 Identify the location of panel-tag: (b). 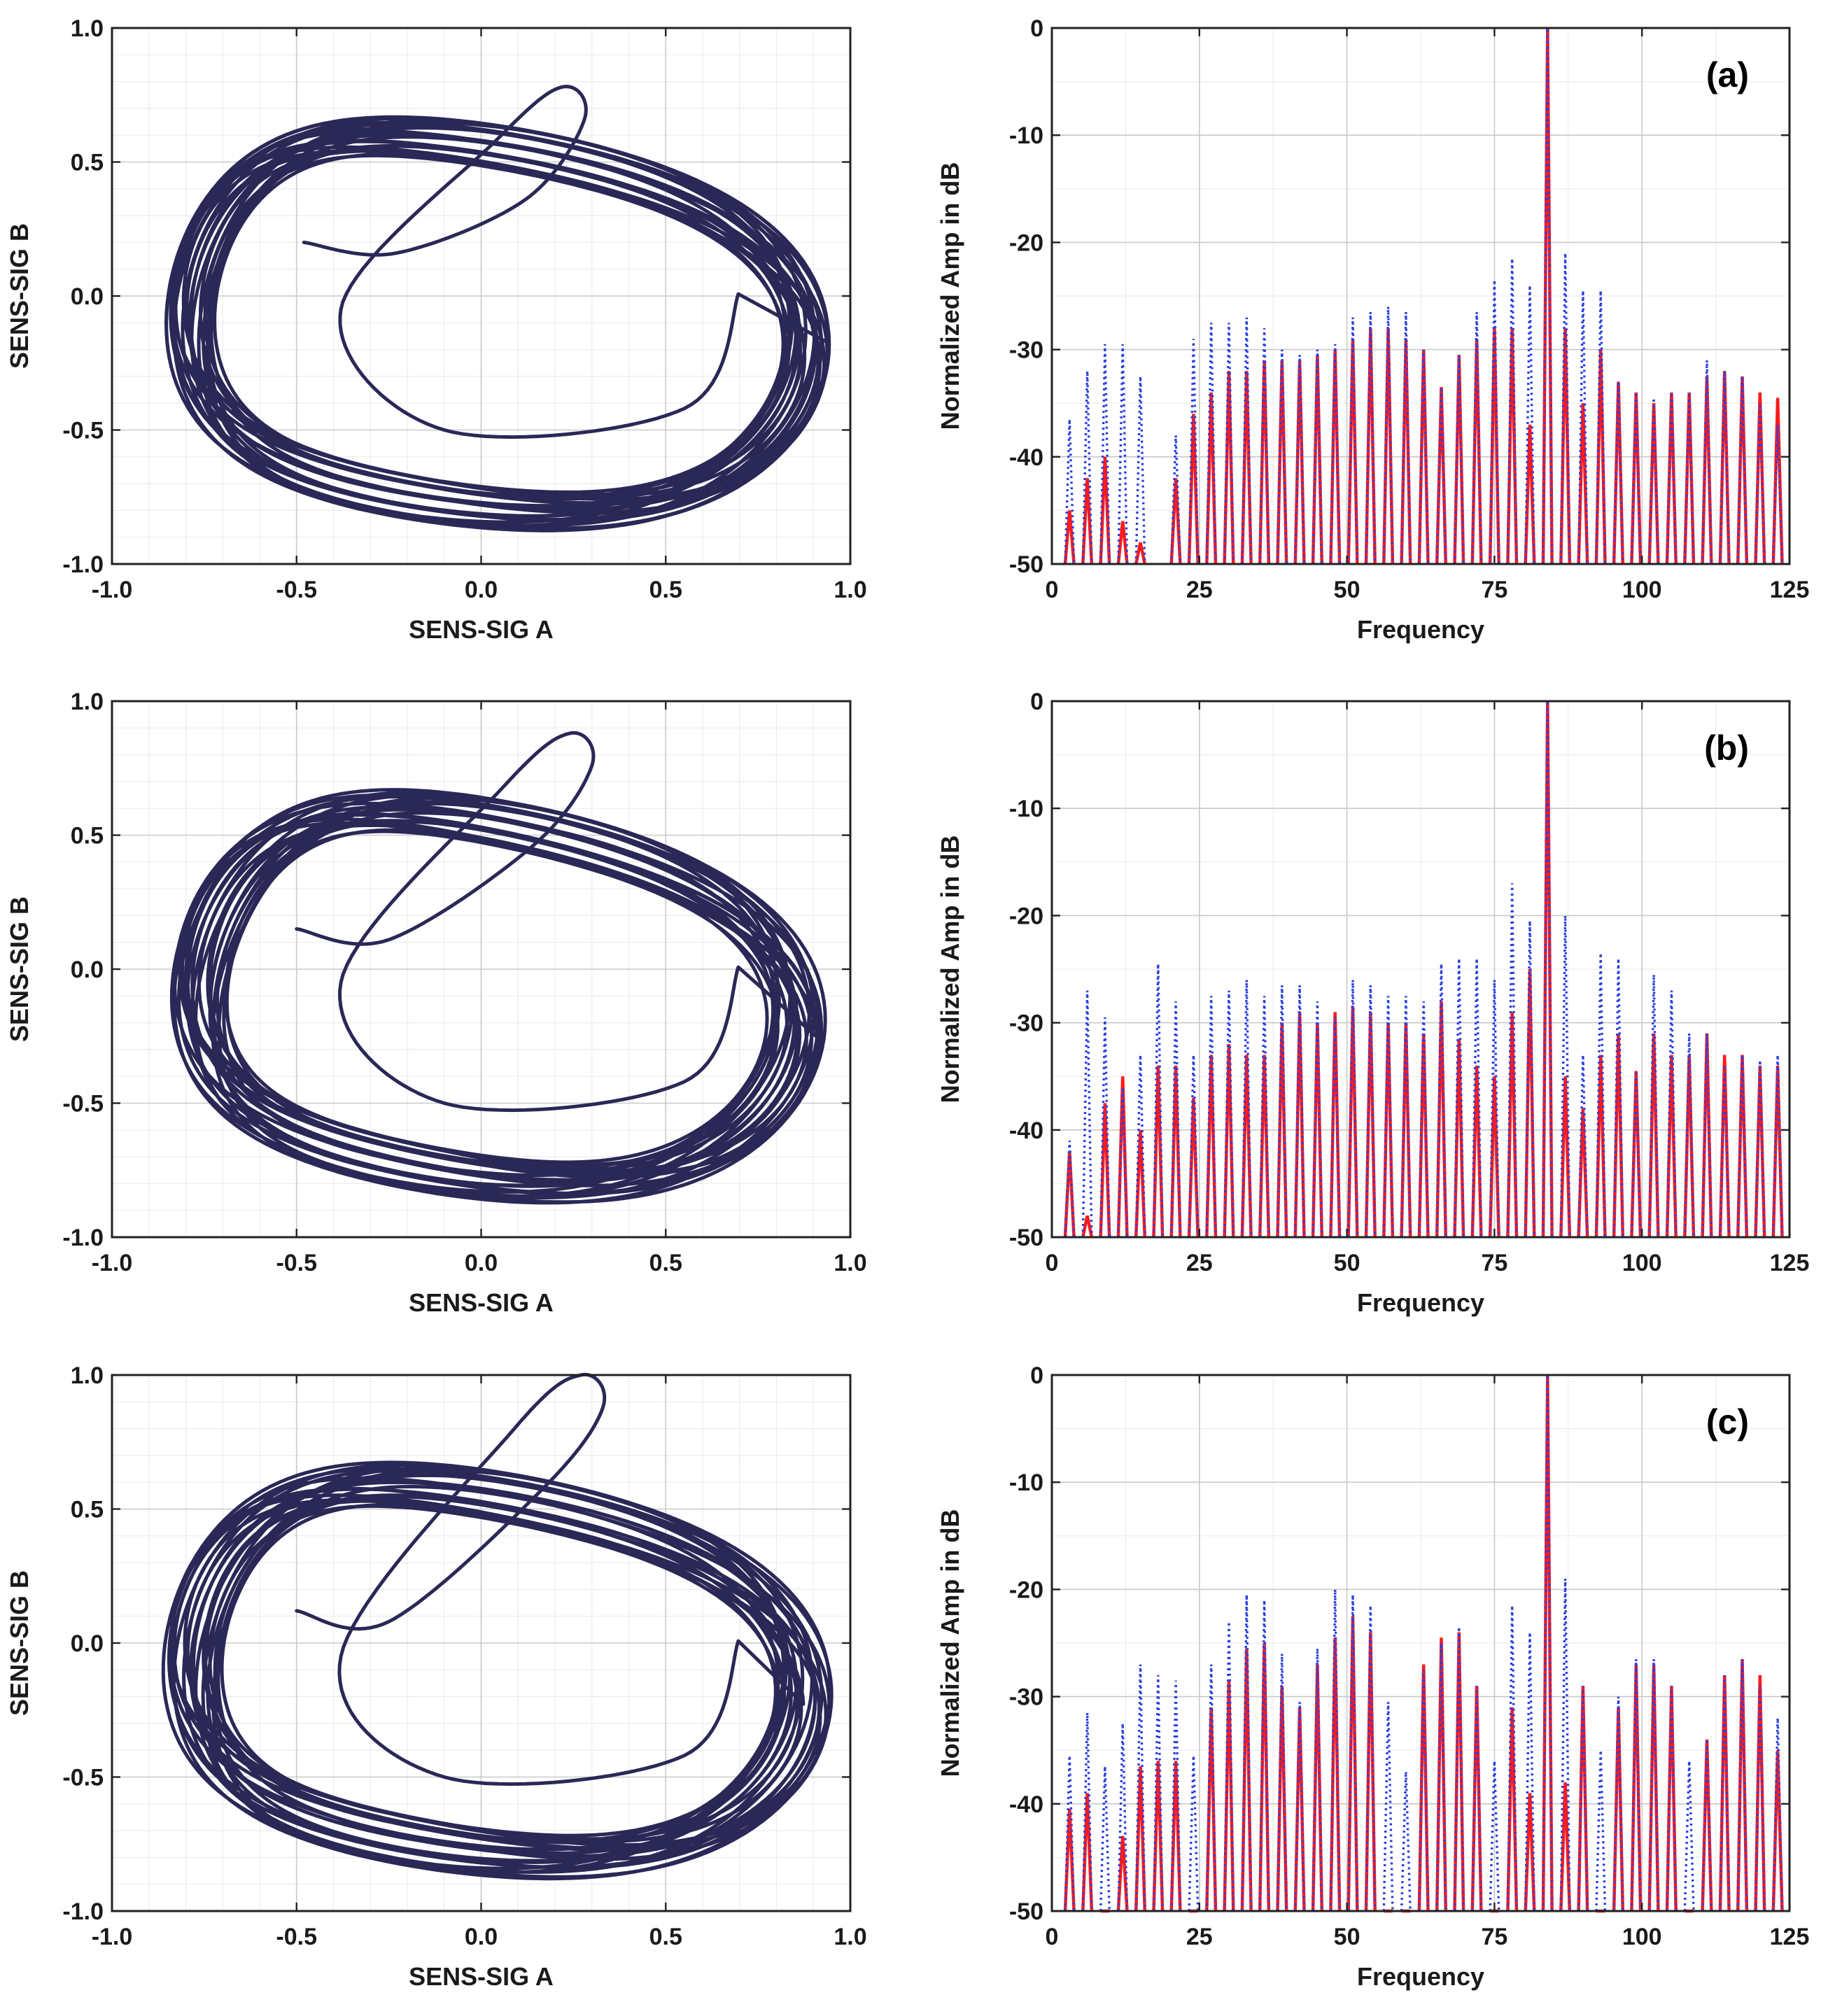
(1727, 748).